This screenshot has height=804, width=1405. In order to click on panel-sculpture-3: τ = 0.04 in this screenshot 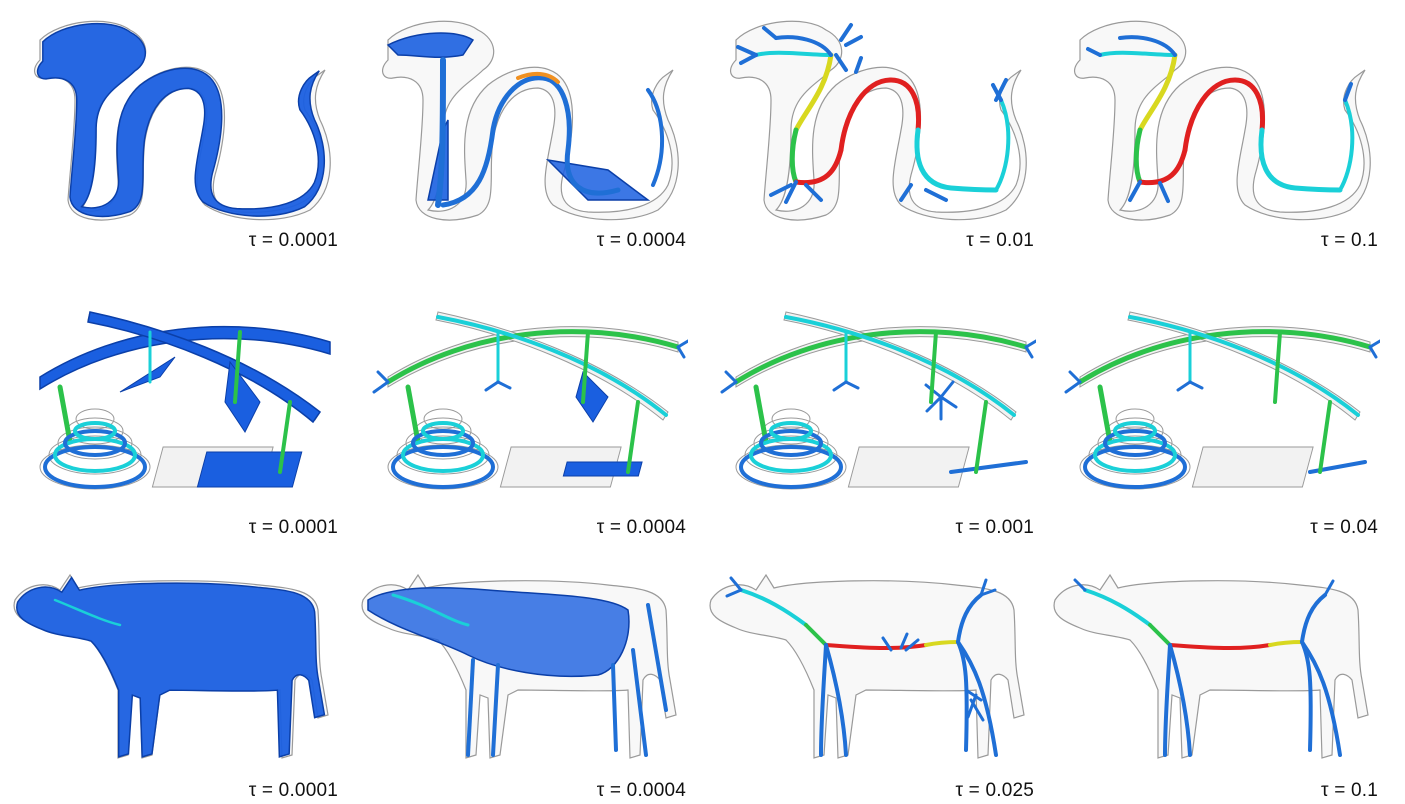, I will do `click(1210, 414)`.